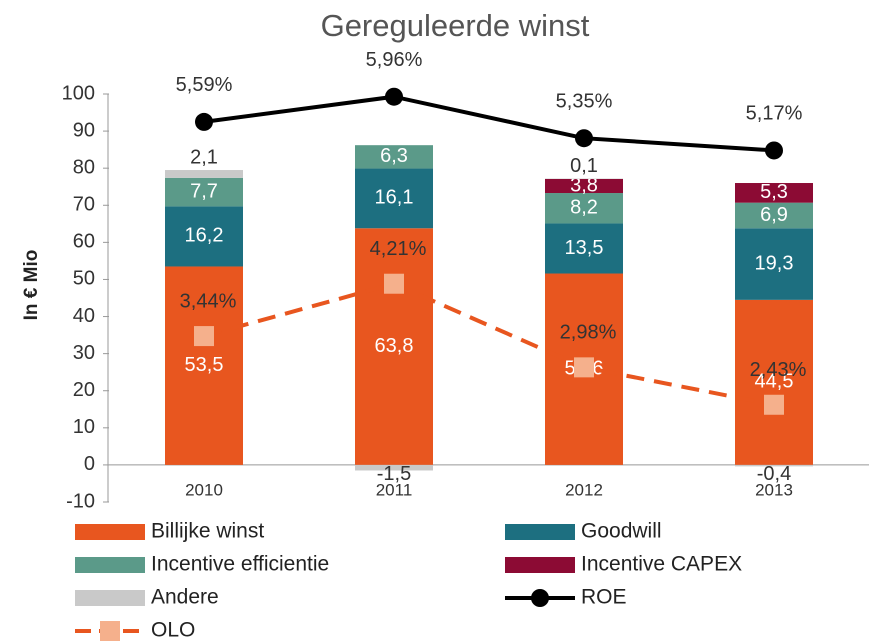 This screenshot has width=869, height=642. Describe the element at coordinates (604, 597) in the screenshot. I see `legend-label: ROE` at that location.